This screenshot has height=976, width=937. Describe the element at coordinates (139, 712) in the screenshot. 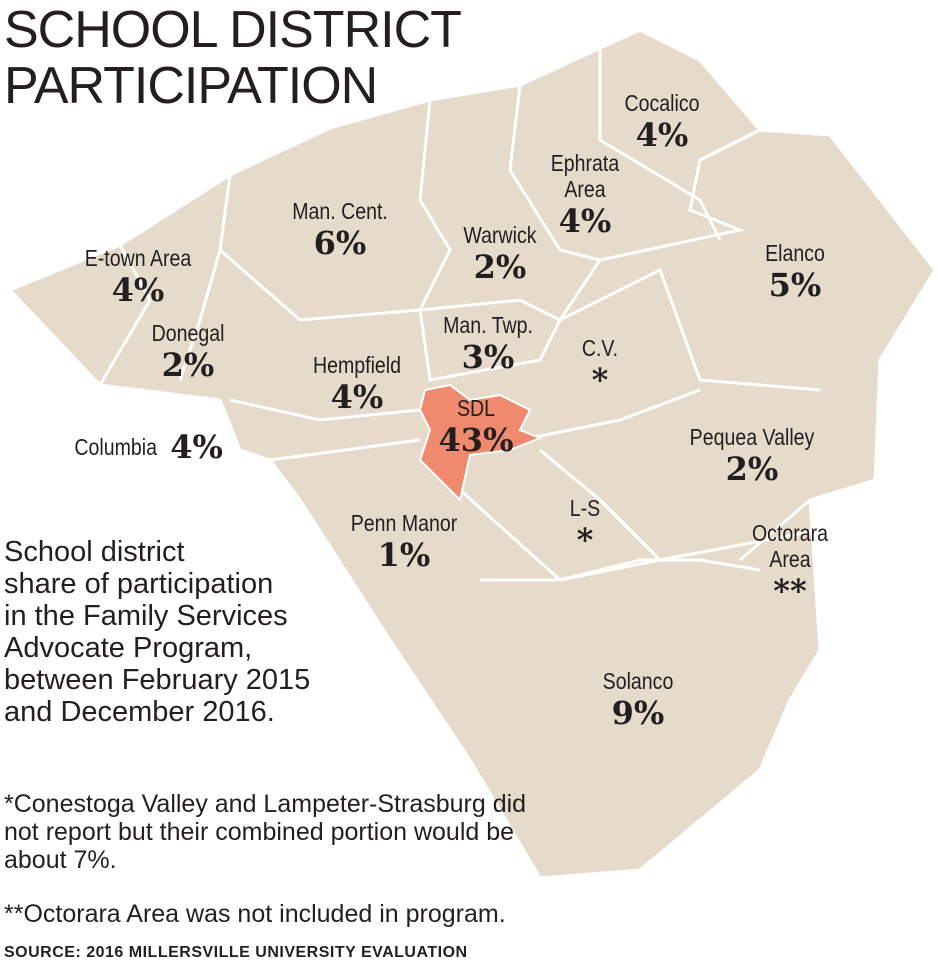

I see `description-line: and December 2016.` at that location.